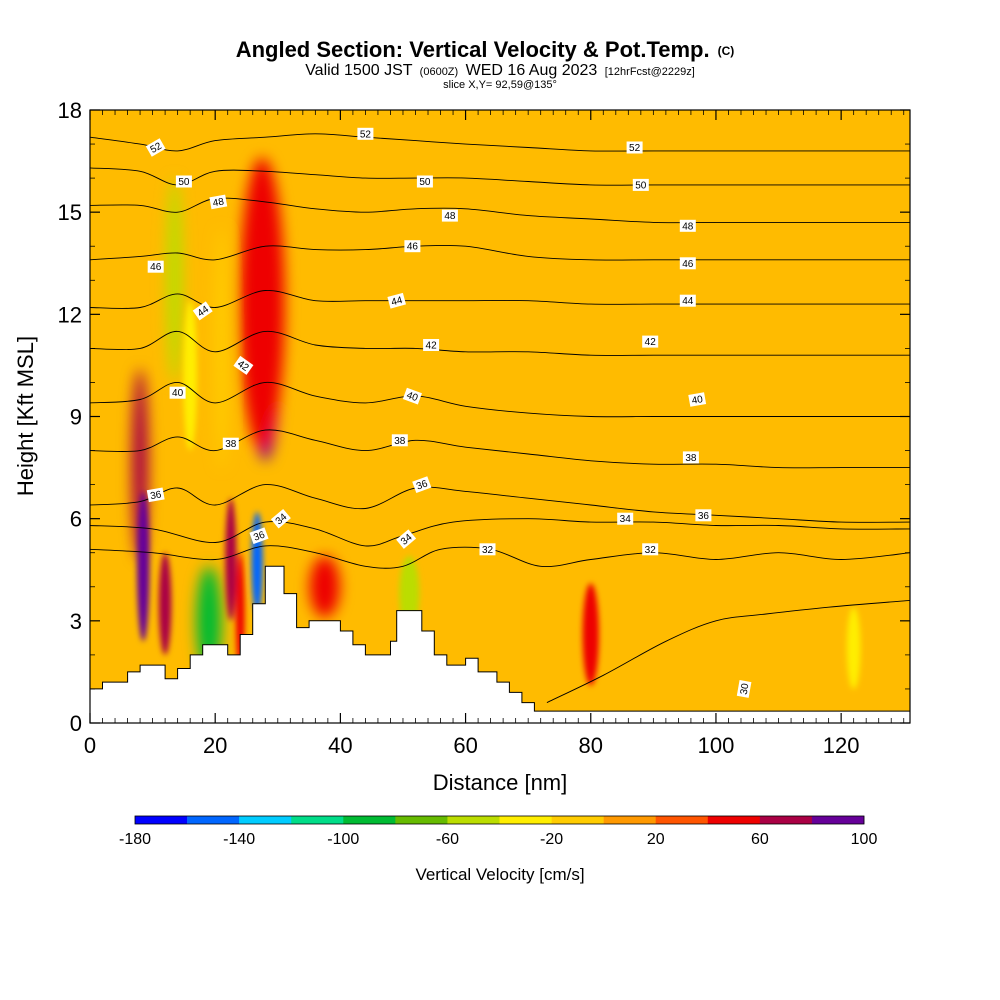  What do you see at coordinates (465, 745) in the screenshot?
I see `x-tick-label: 60` at bounding box center [465, 745].